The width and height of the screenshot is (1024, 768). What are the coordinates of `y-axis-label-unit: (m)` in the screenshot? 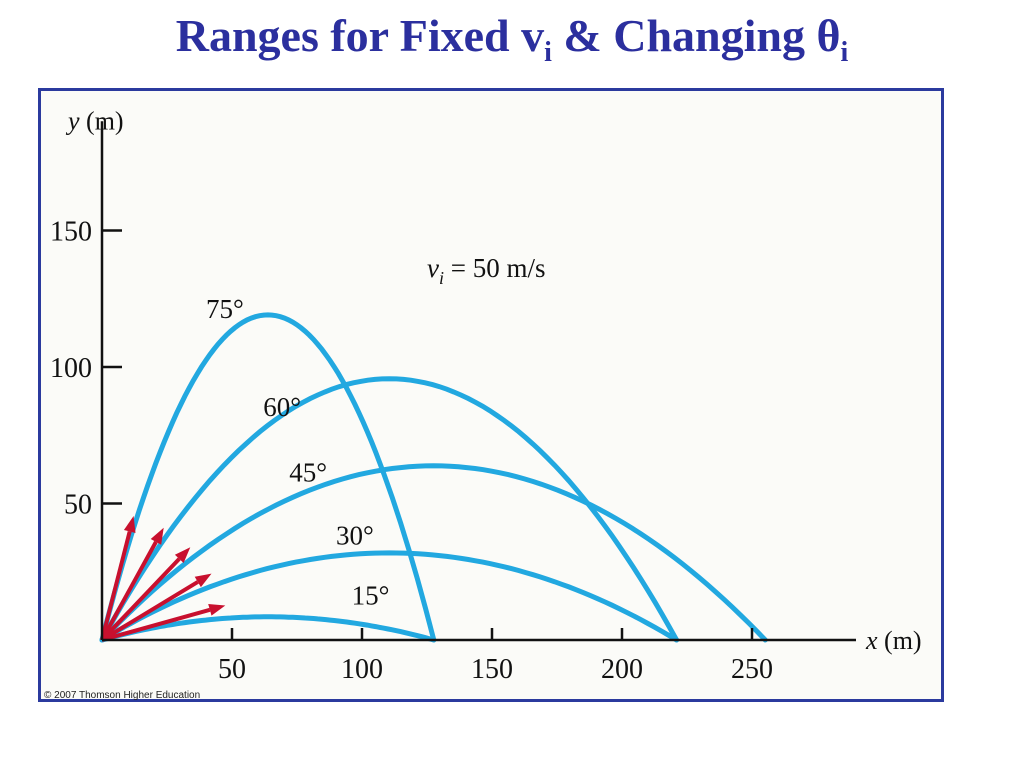 It's located at (102, 120).